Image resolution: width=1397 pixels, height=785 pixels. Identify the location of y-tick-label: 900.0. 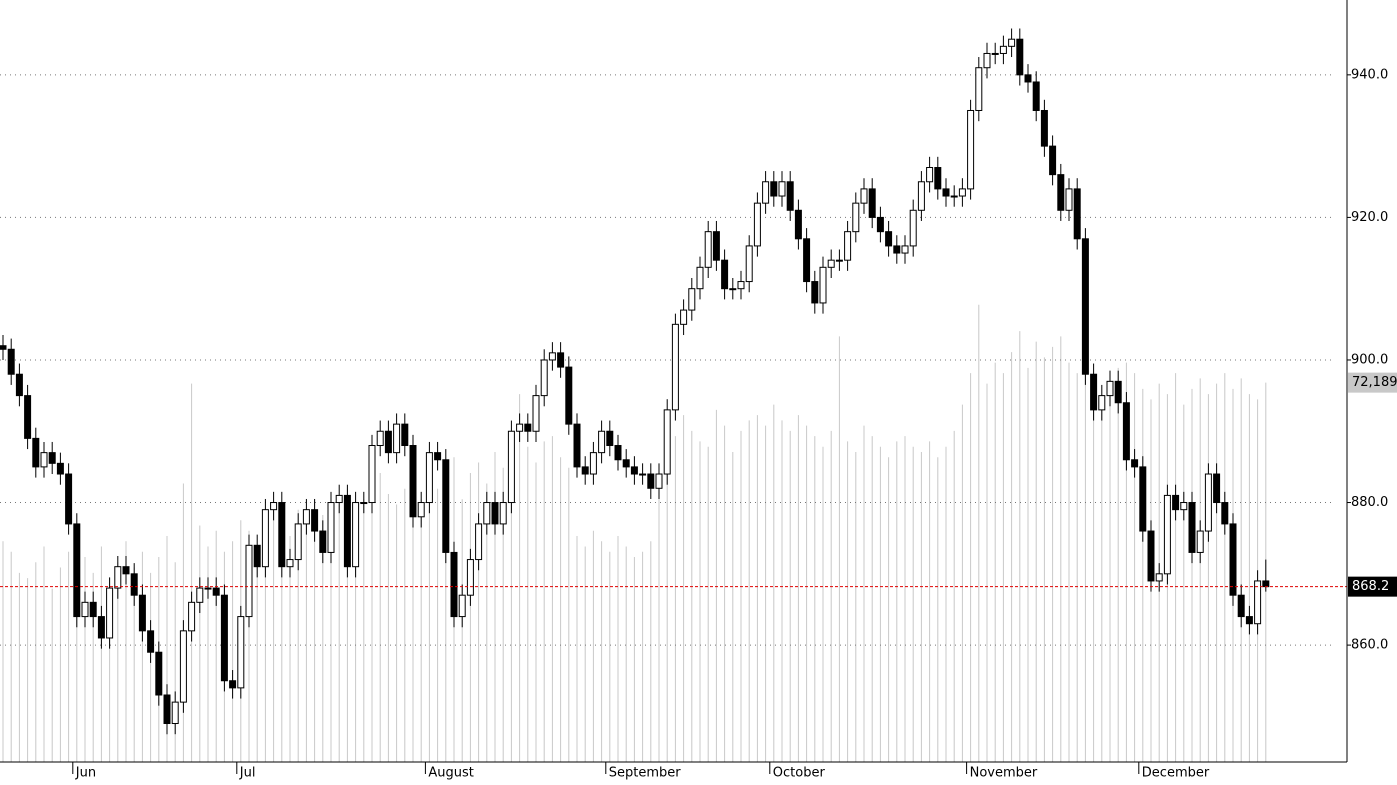
(1369, 359).